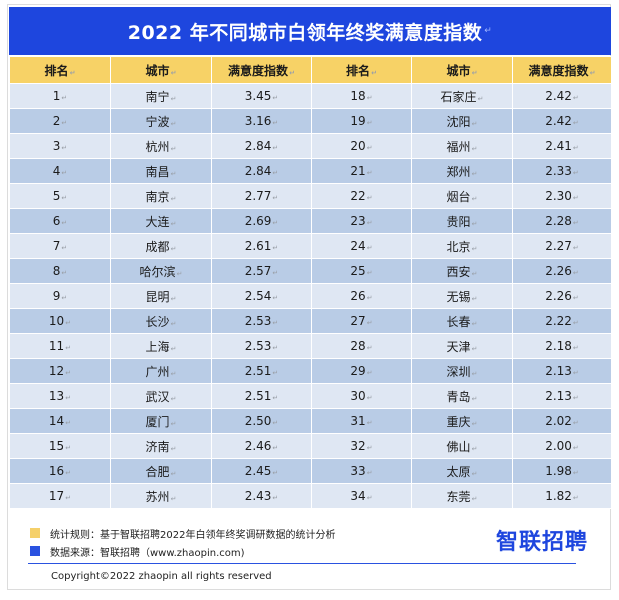 This screenshot has width=619, height=600. I want to click on cell-city-left: 哈尔滨↵, so click(161, 271).